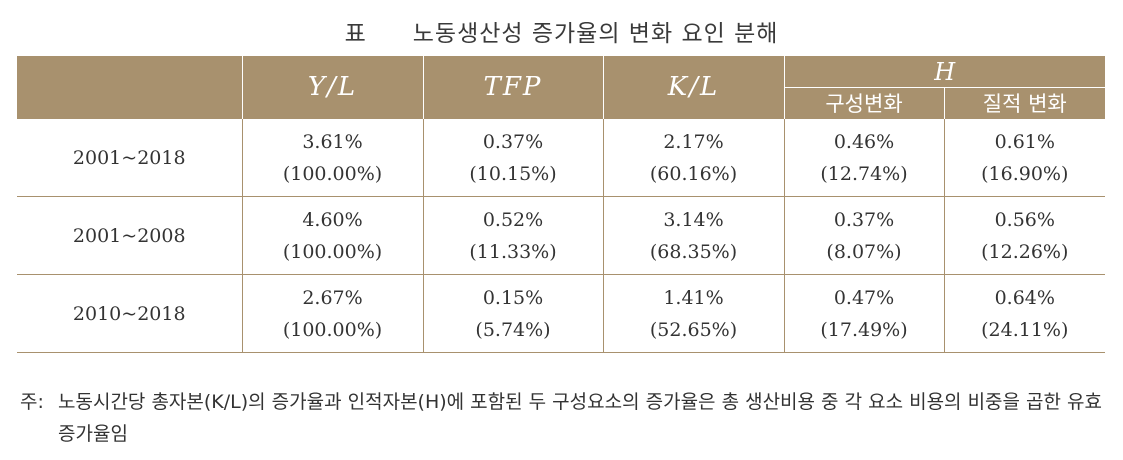  What do you see at coordinates (129, 87) in the screenshot?
I see `period-header` at bounding box center [129, 87].